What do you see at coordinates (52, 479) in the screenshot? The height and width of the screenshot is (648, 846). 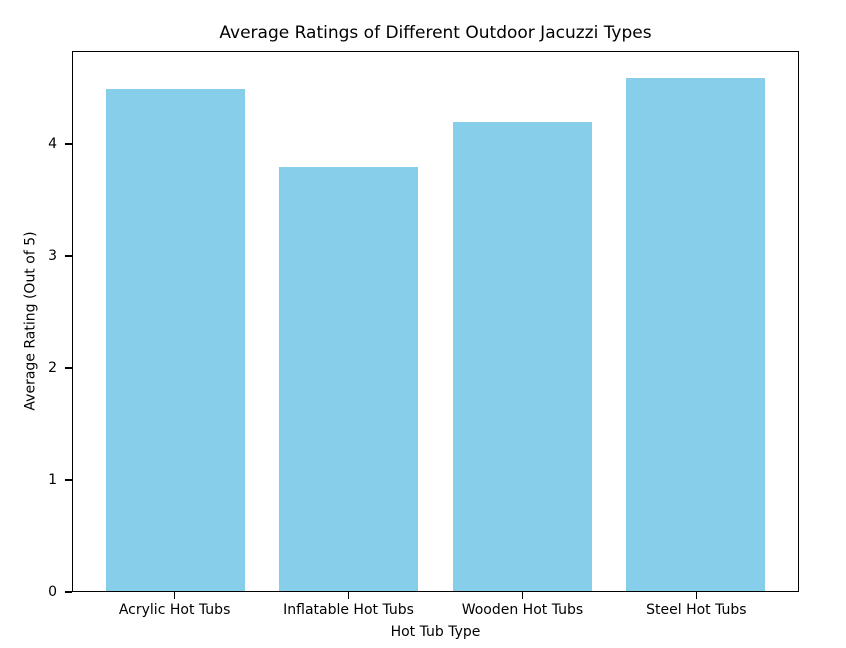 I see `y-tick-label: 1` at bounding box center [52, 479].